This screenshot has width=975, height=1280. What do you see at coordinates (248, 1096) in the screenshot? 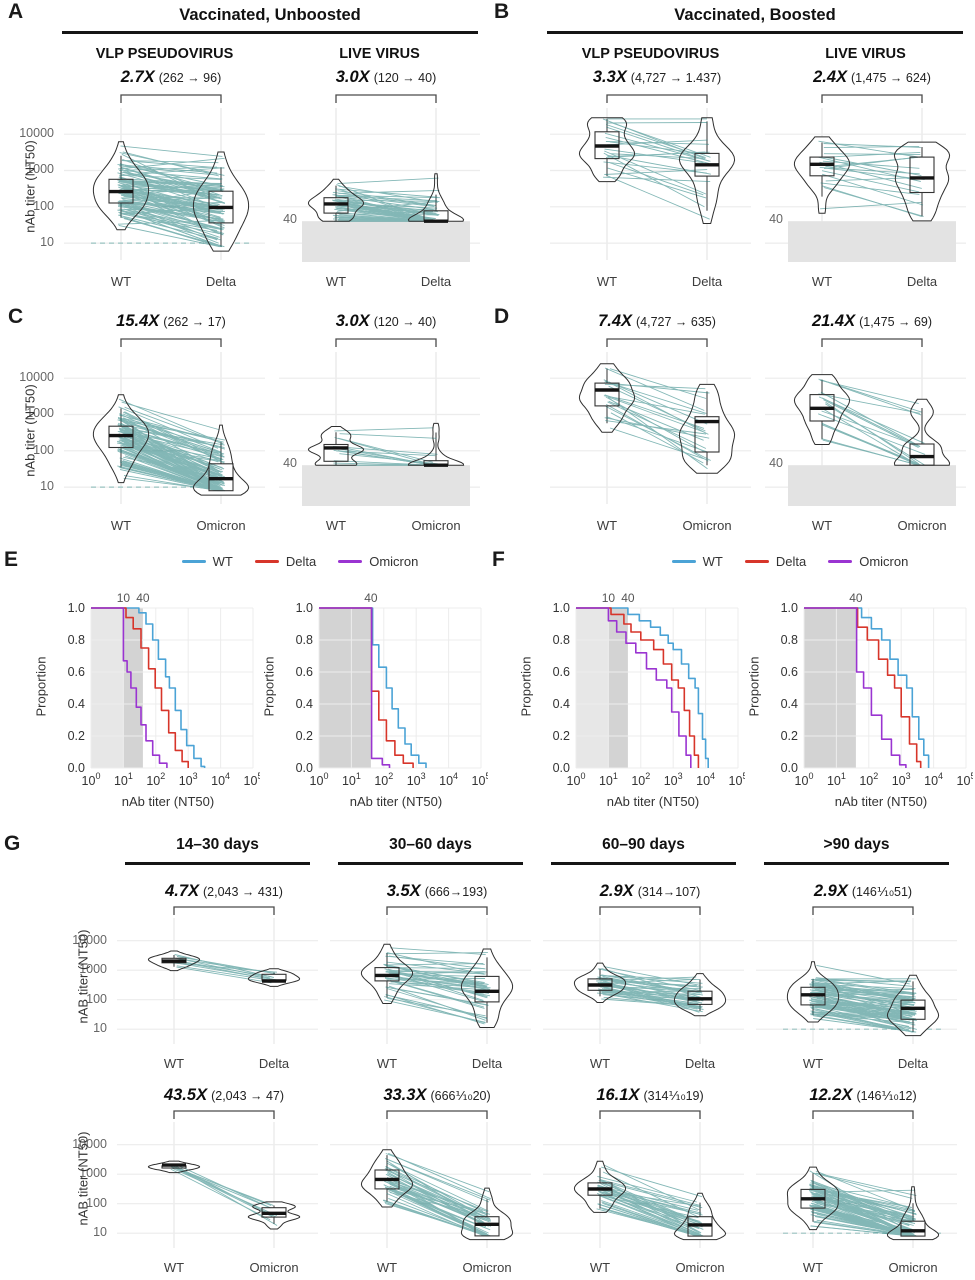
I see `fold-range: (2,043 → 47)` at bounding box center [248, 1096].